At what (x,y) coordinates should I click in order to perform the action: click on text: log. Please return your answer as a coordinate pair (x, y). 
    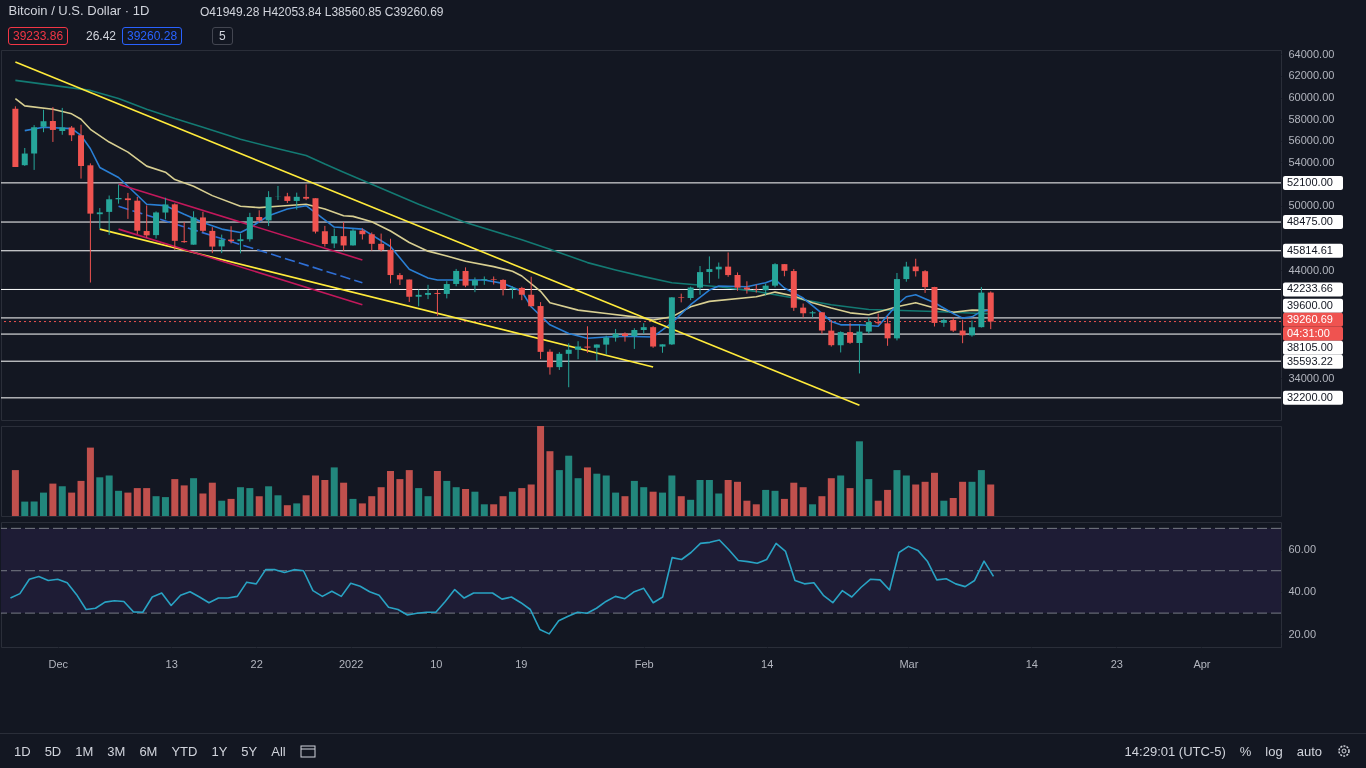
    Looking at the image, I should click on (1274, 751).